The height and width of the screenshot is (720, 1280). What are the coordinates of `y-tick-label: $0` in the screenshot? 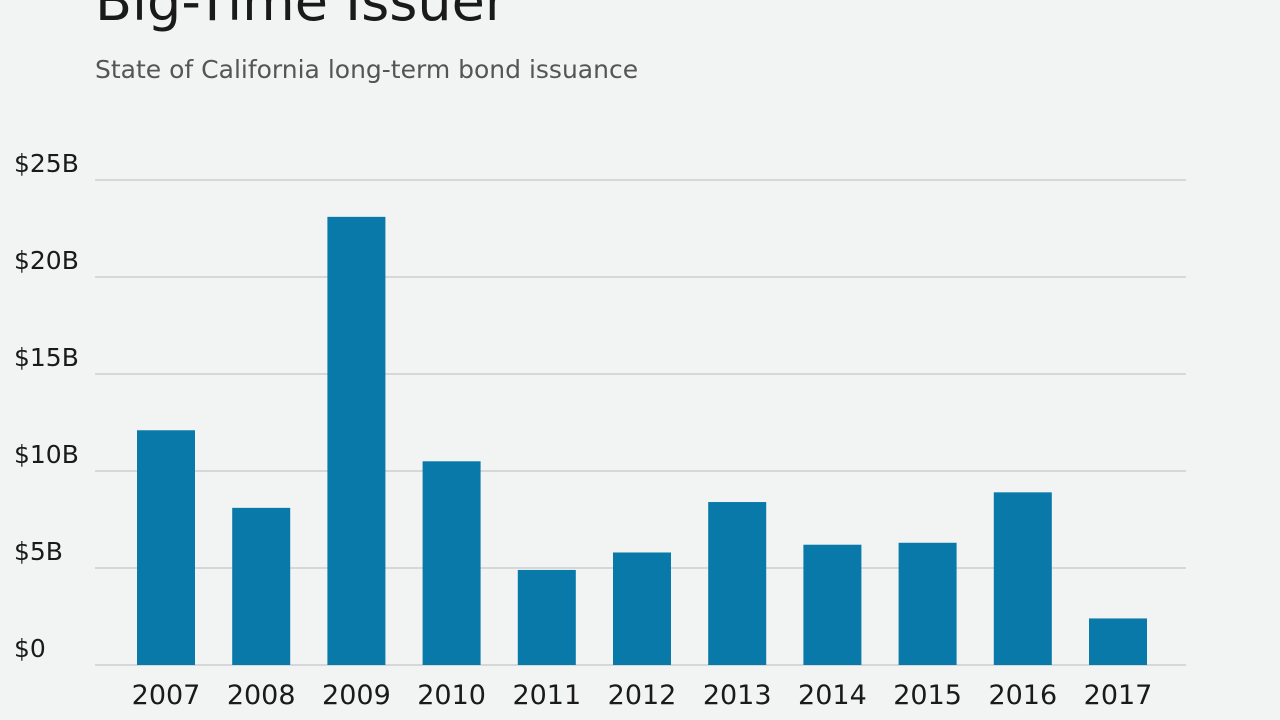 It's located at (30, 648).